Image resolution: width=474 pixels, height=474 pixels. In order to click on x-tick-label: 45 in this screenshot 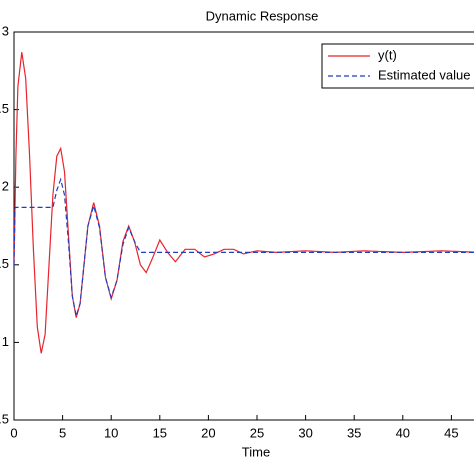, I will do `click(451, 432)`.